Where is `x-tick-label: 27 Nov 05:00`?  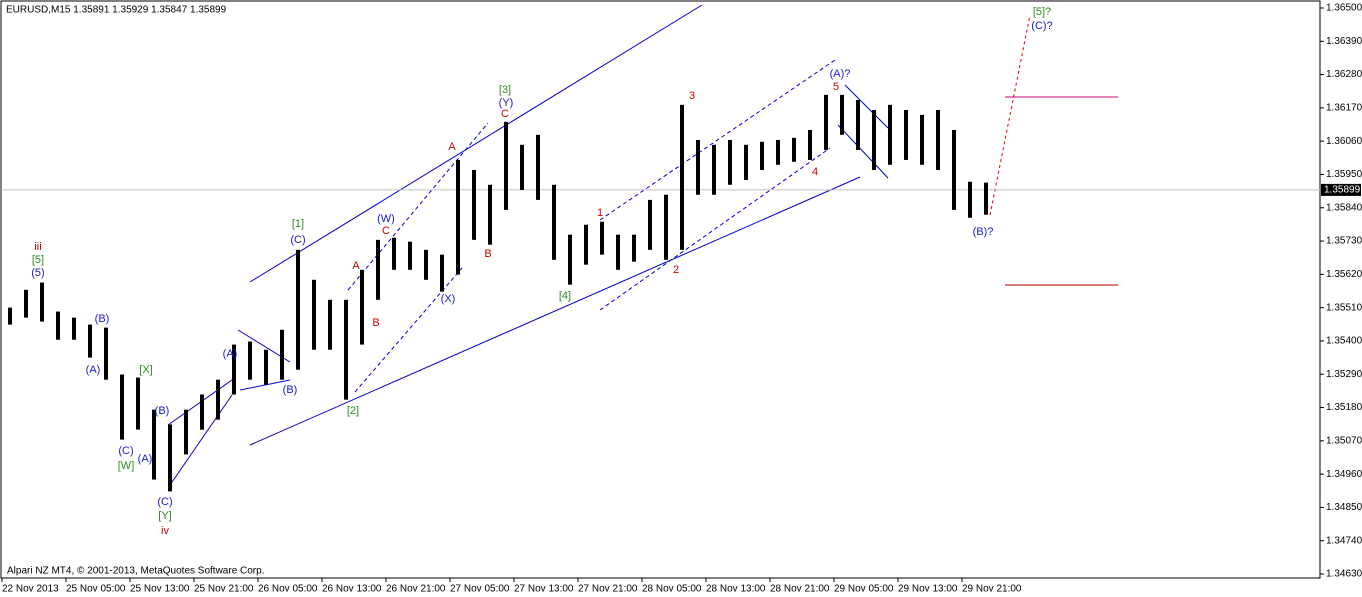
x-tick-label: 27 Nov 05:00 is located at coordinates (480, 589).